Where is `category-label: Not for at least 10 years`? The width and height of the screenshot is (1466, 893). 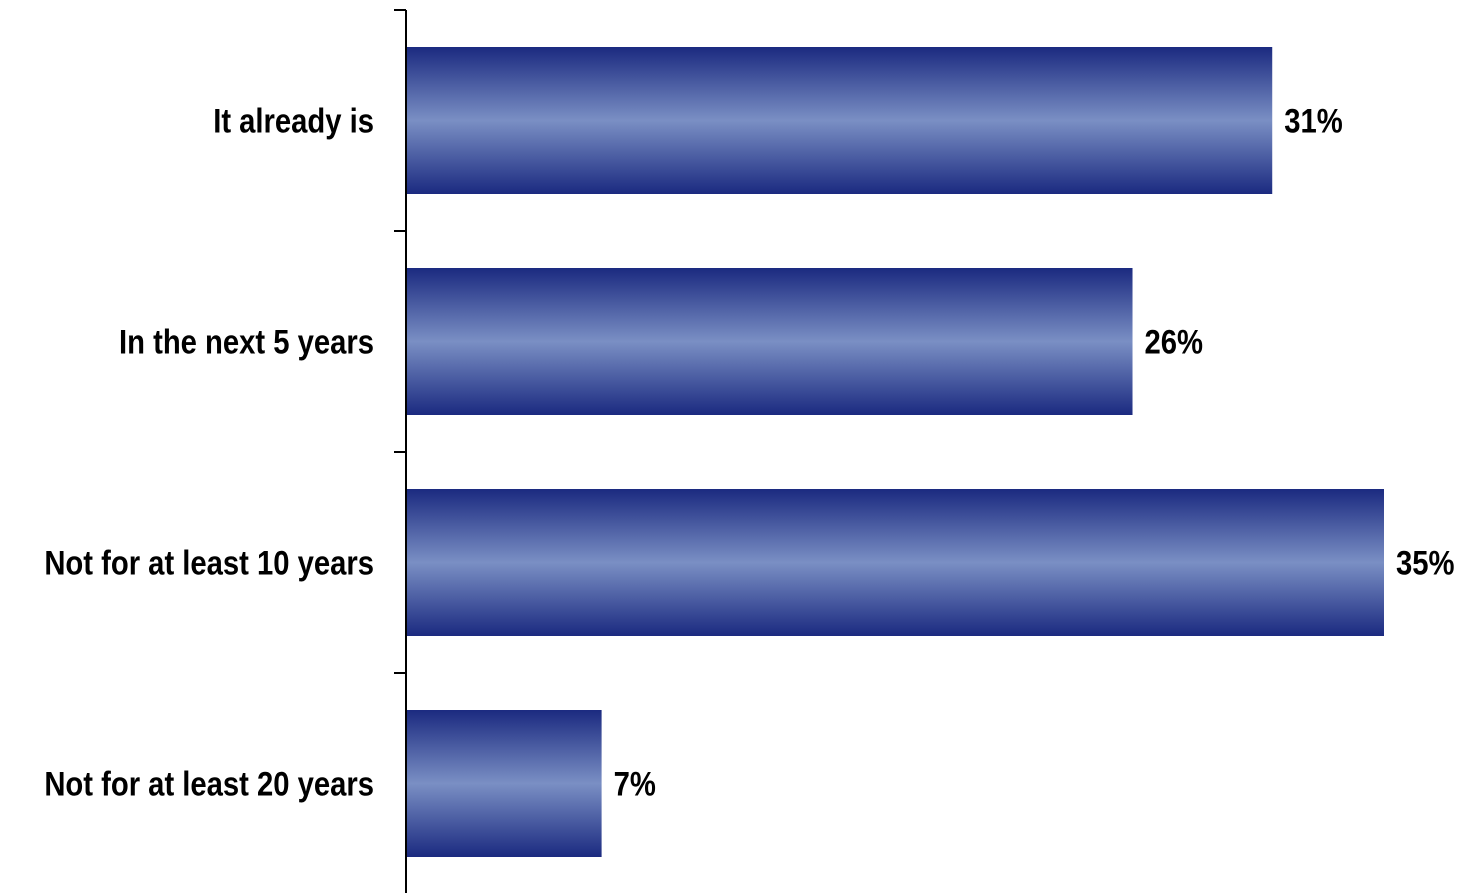
category-label: Not for at least 10 years is located at coordinates (209, 562).